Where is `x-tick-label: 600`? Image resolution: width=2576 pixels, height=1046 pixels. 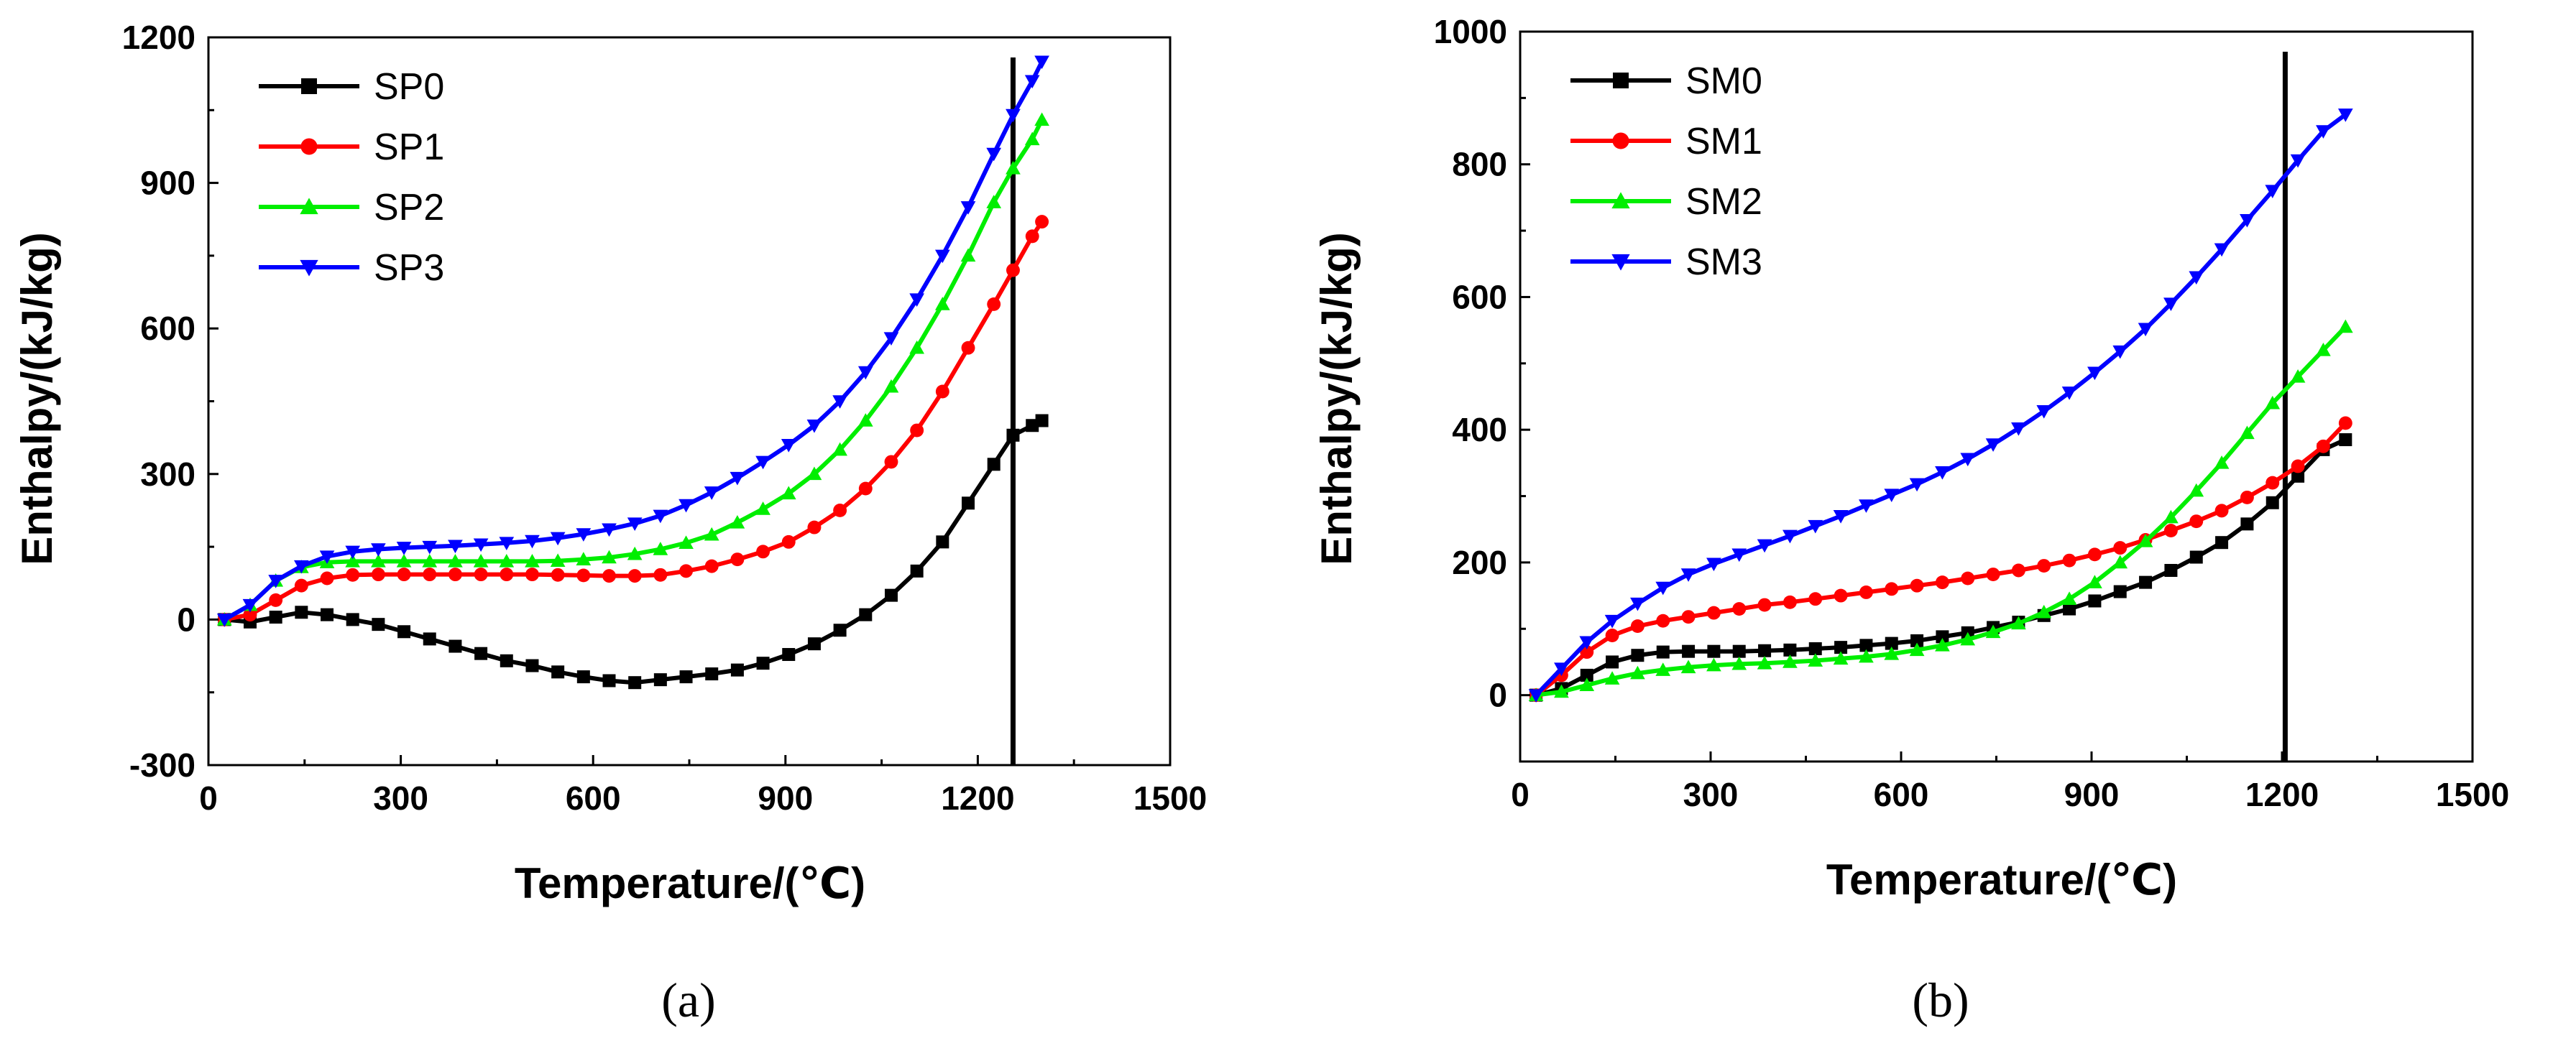 x-tick-label: 600 is located at coordinates (593, 798).